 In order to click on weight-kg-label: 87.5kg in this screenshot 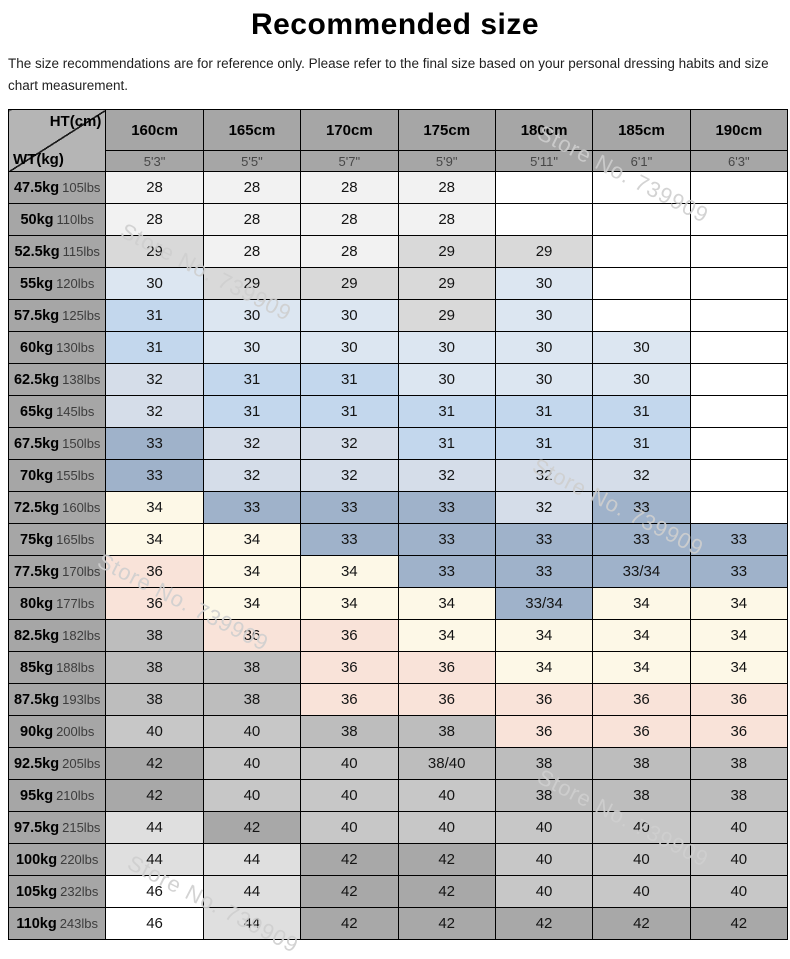, I will do `click(36, 699)`.